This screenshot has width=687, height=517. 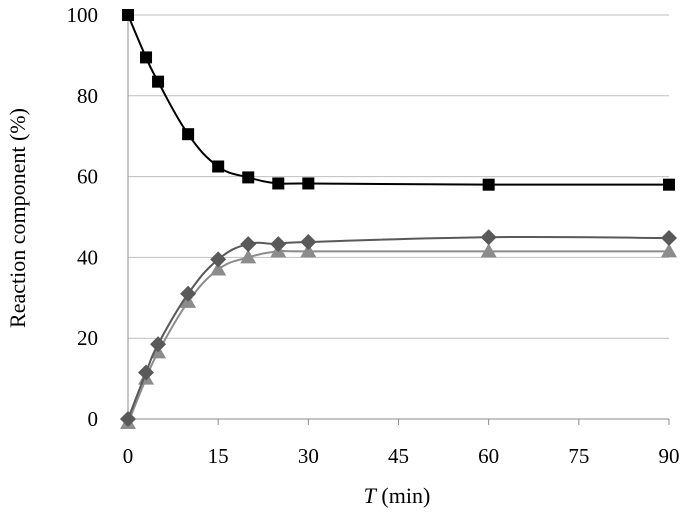 What do you see at coordinates (398, 456) in the screenshot?
I see `x-tick-label: 45` at bounding box center [398, 456].